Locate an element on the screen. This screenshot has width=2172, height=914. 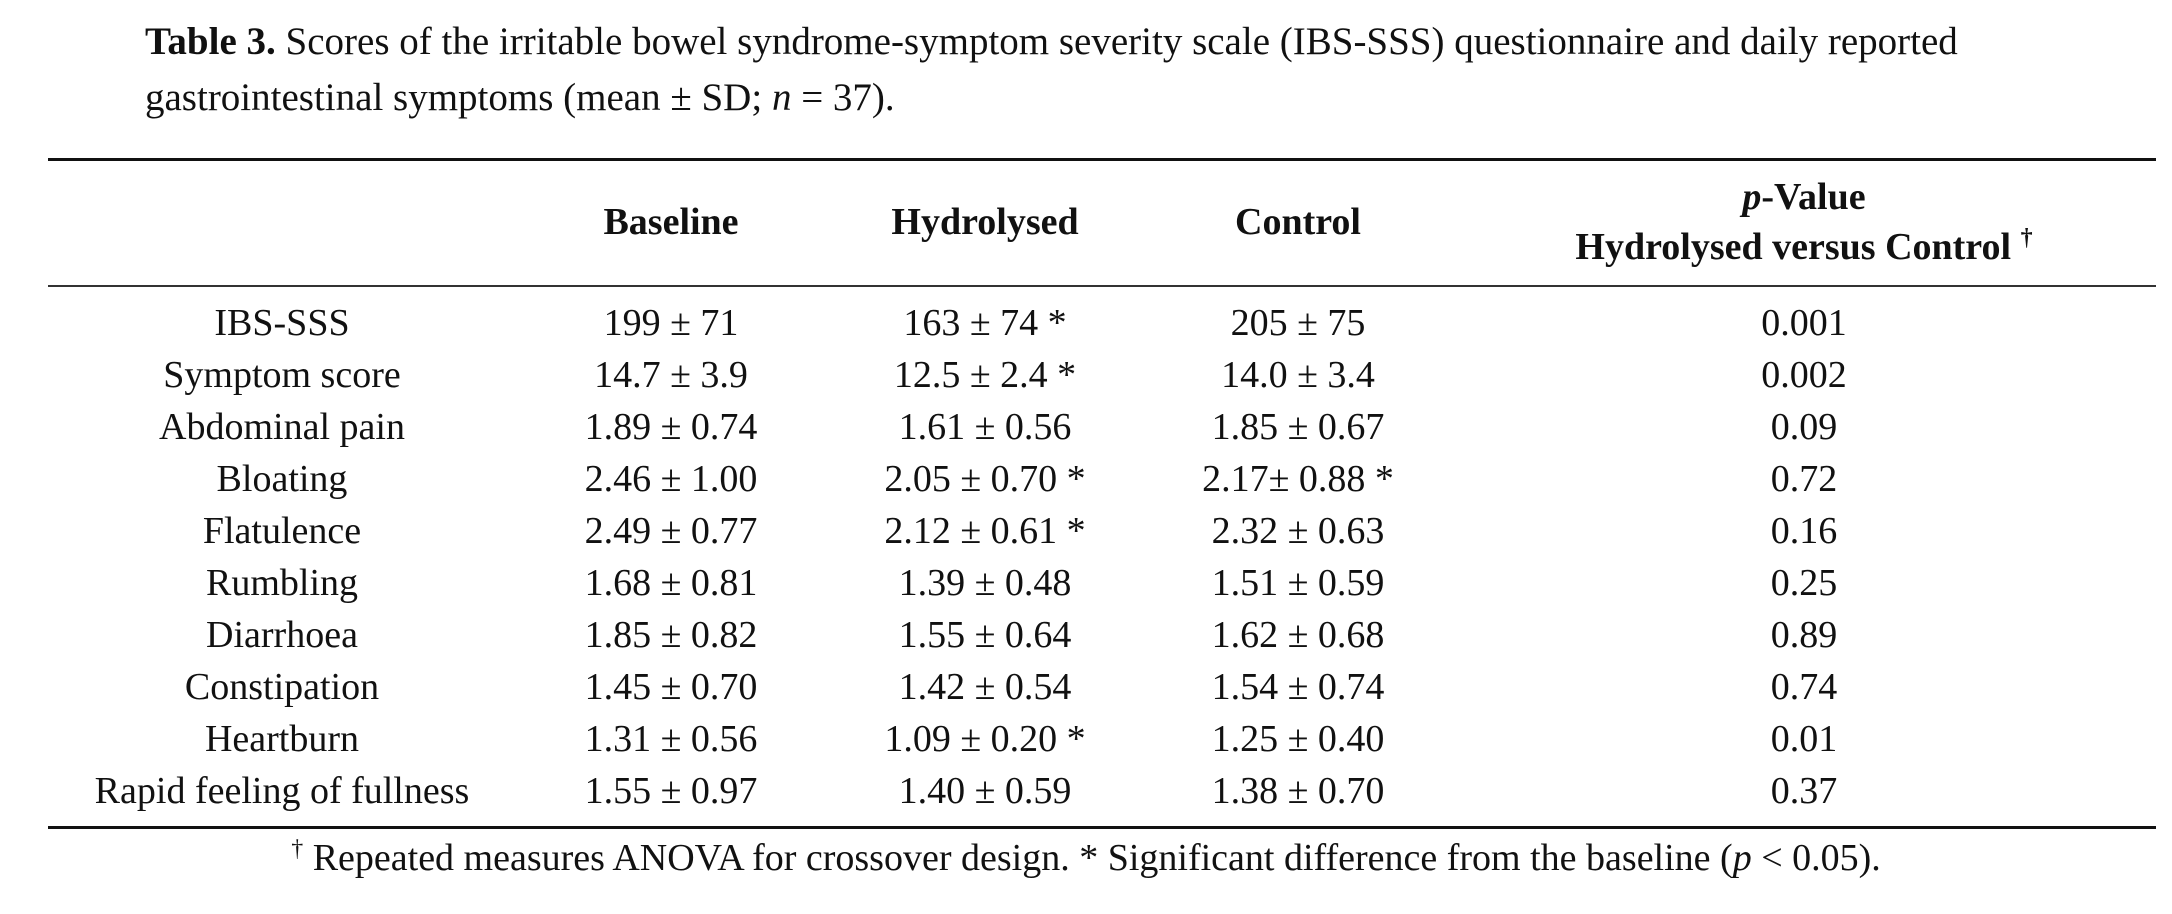
cell-p-value: 0.01 is located at coordinates (1804, 739).